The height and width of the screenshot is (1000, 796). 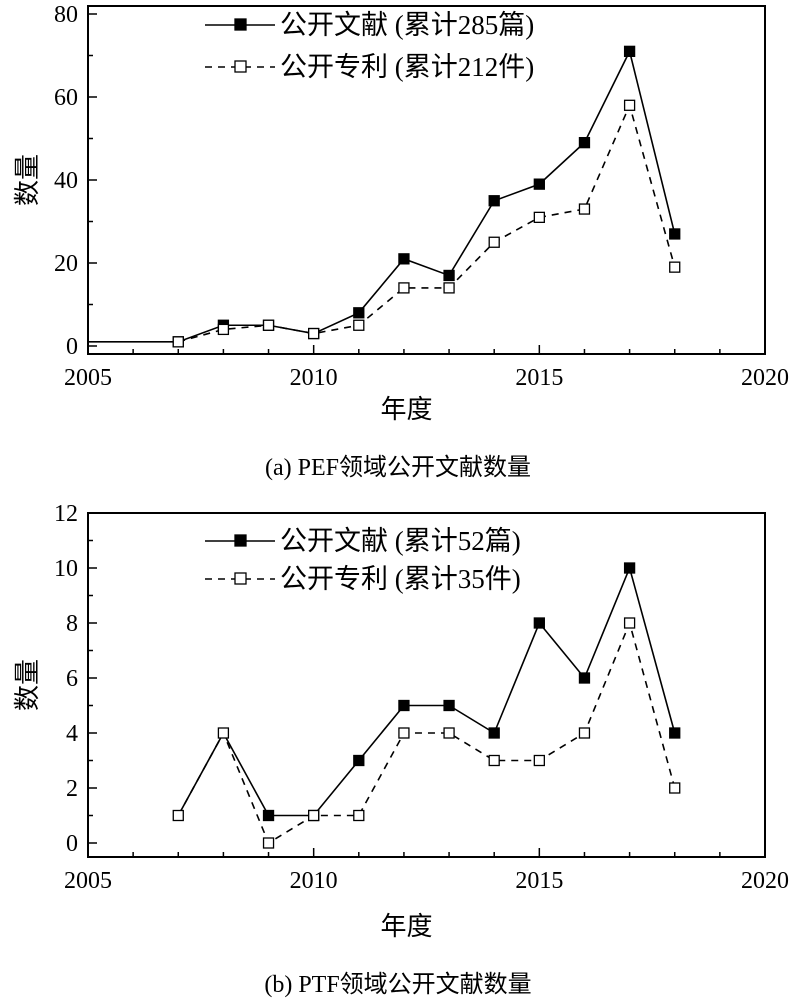 What do you see at coordinates (72, 789) in the screenshot?
I see `y-tick-label: 2` at bounding box center [72, 789].